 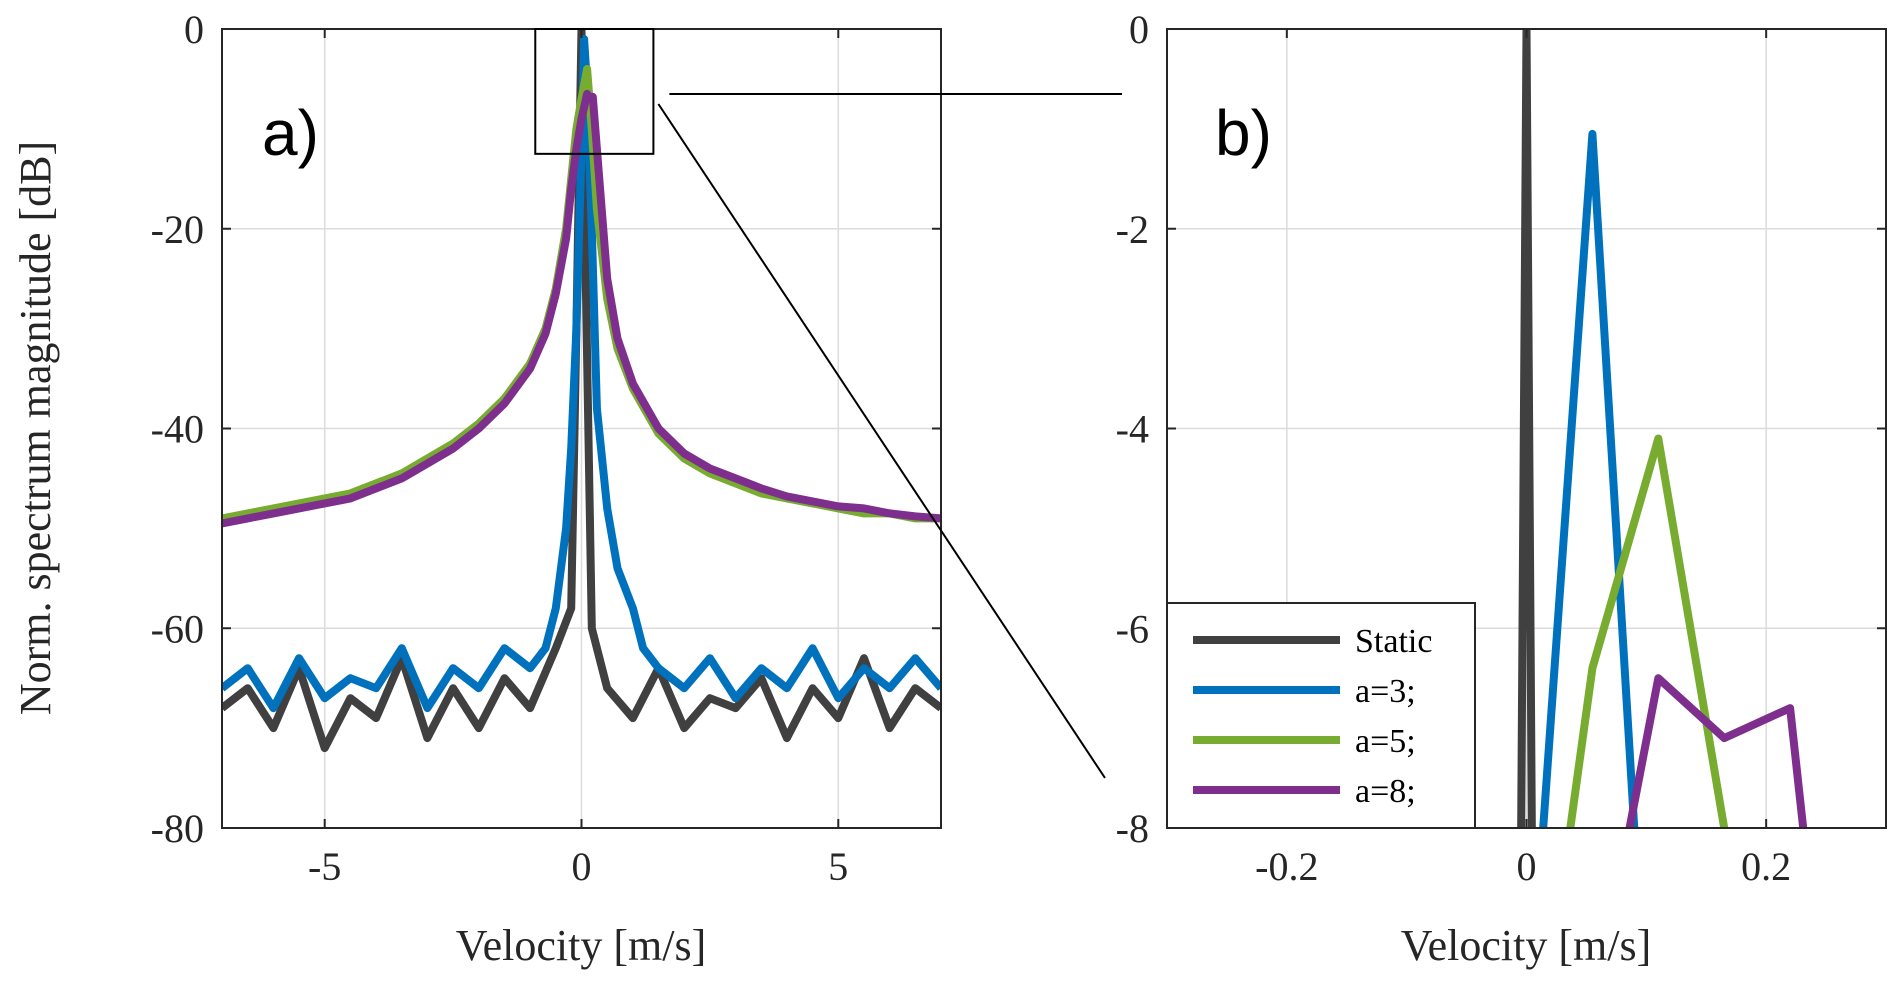 I want to click on x-tick-label: -0.2, so click(x=1286, y=866).